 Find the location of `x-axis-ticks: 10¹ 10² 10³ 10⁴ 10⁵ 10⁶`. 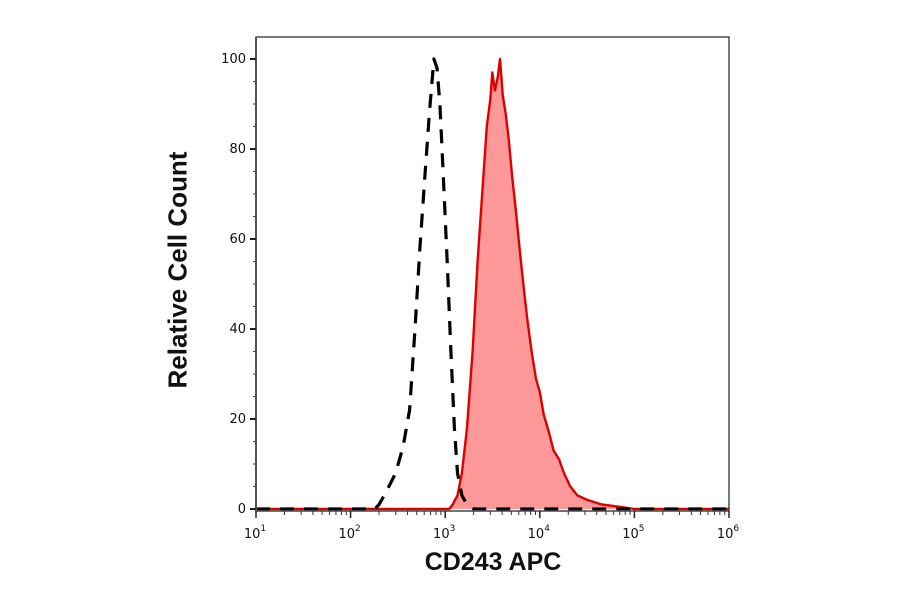

x-axis-ticks: 10¹ 10² 10³ 10⁴ 10⁵ 10⁶ is located at coordinates (492, 526).